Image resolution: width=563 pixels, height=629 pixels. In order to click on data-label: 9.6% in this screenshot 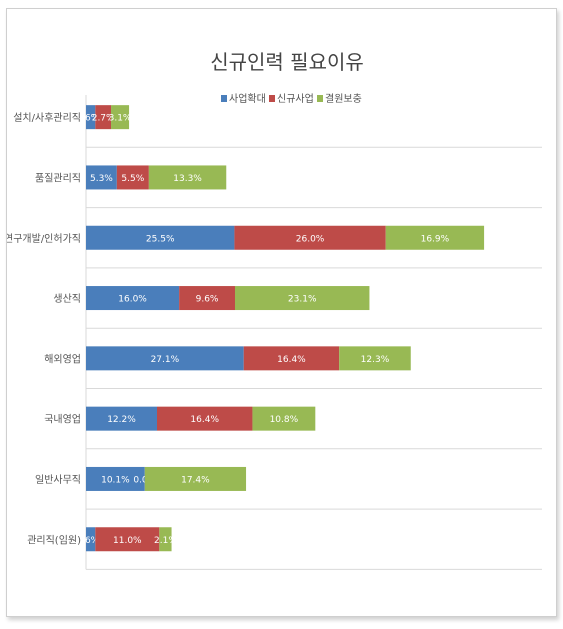, I will do `click(207, 300)`.